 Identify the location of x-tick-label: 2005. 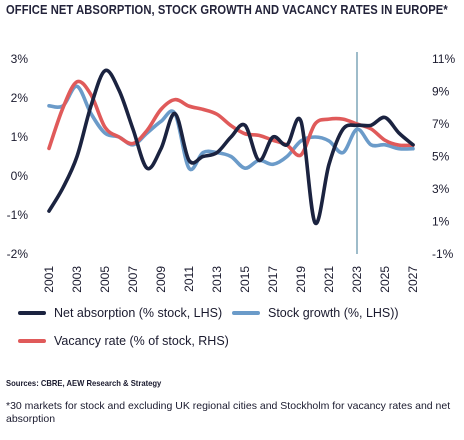
(105, 279).